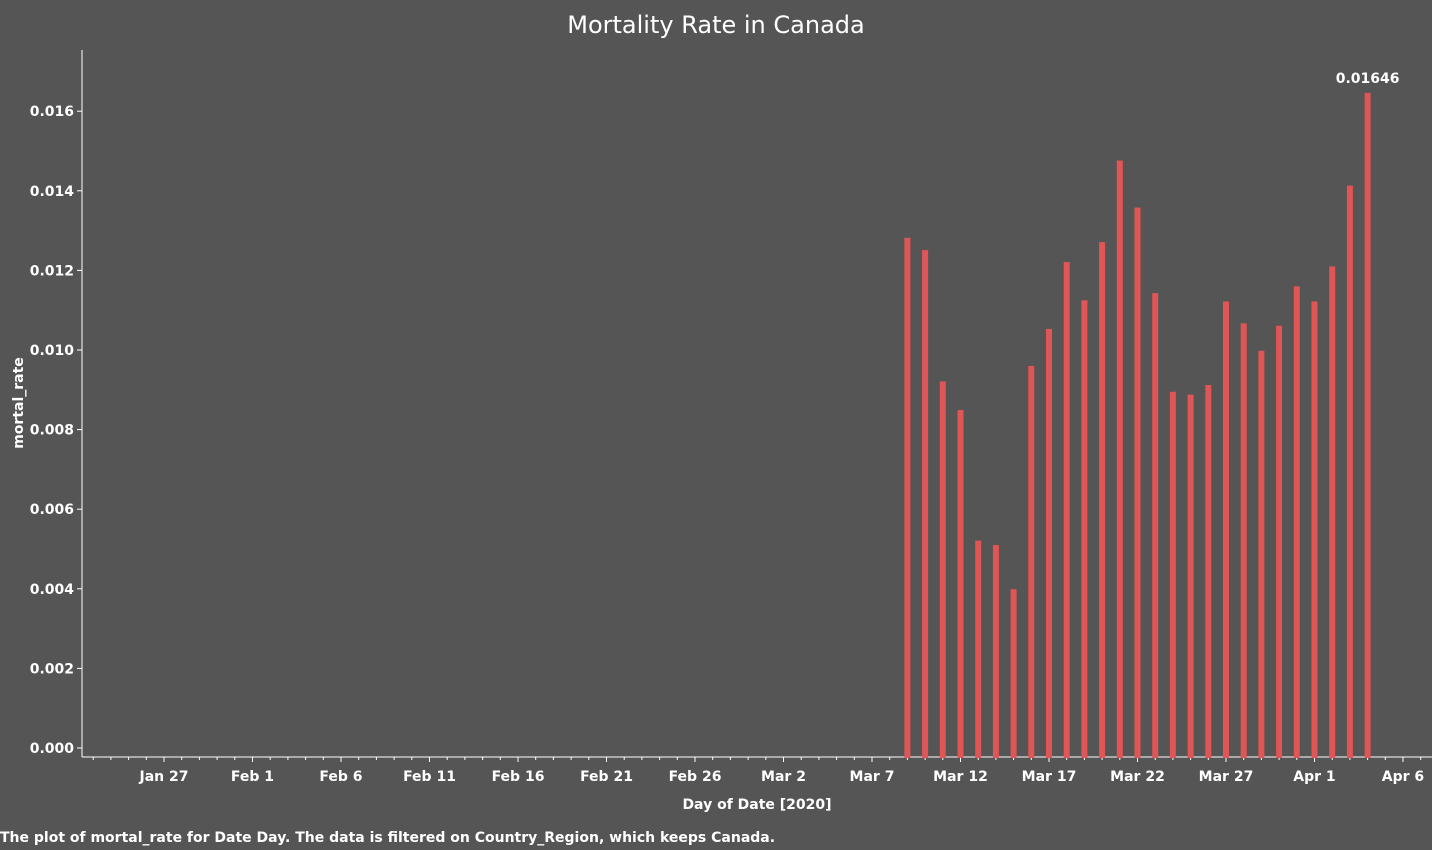 This screenshot has width=1432, height=850. I want to click on y-tick-label: 0.012, so click(52, 271).